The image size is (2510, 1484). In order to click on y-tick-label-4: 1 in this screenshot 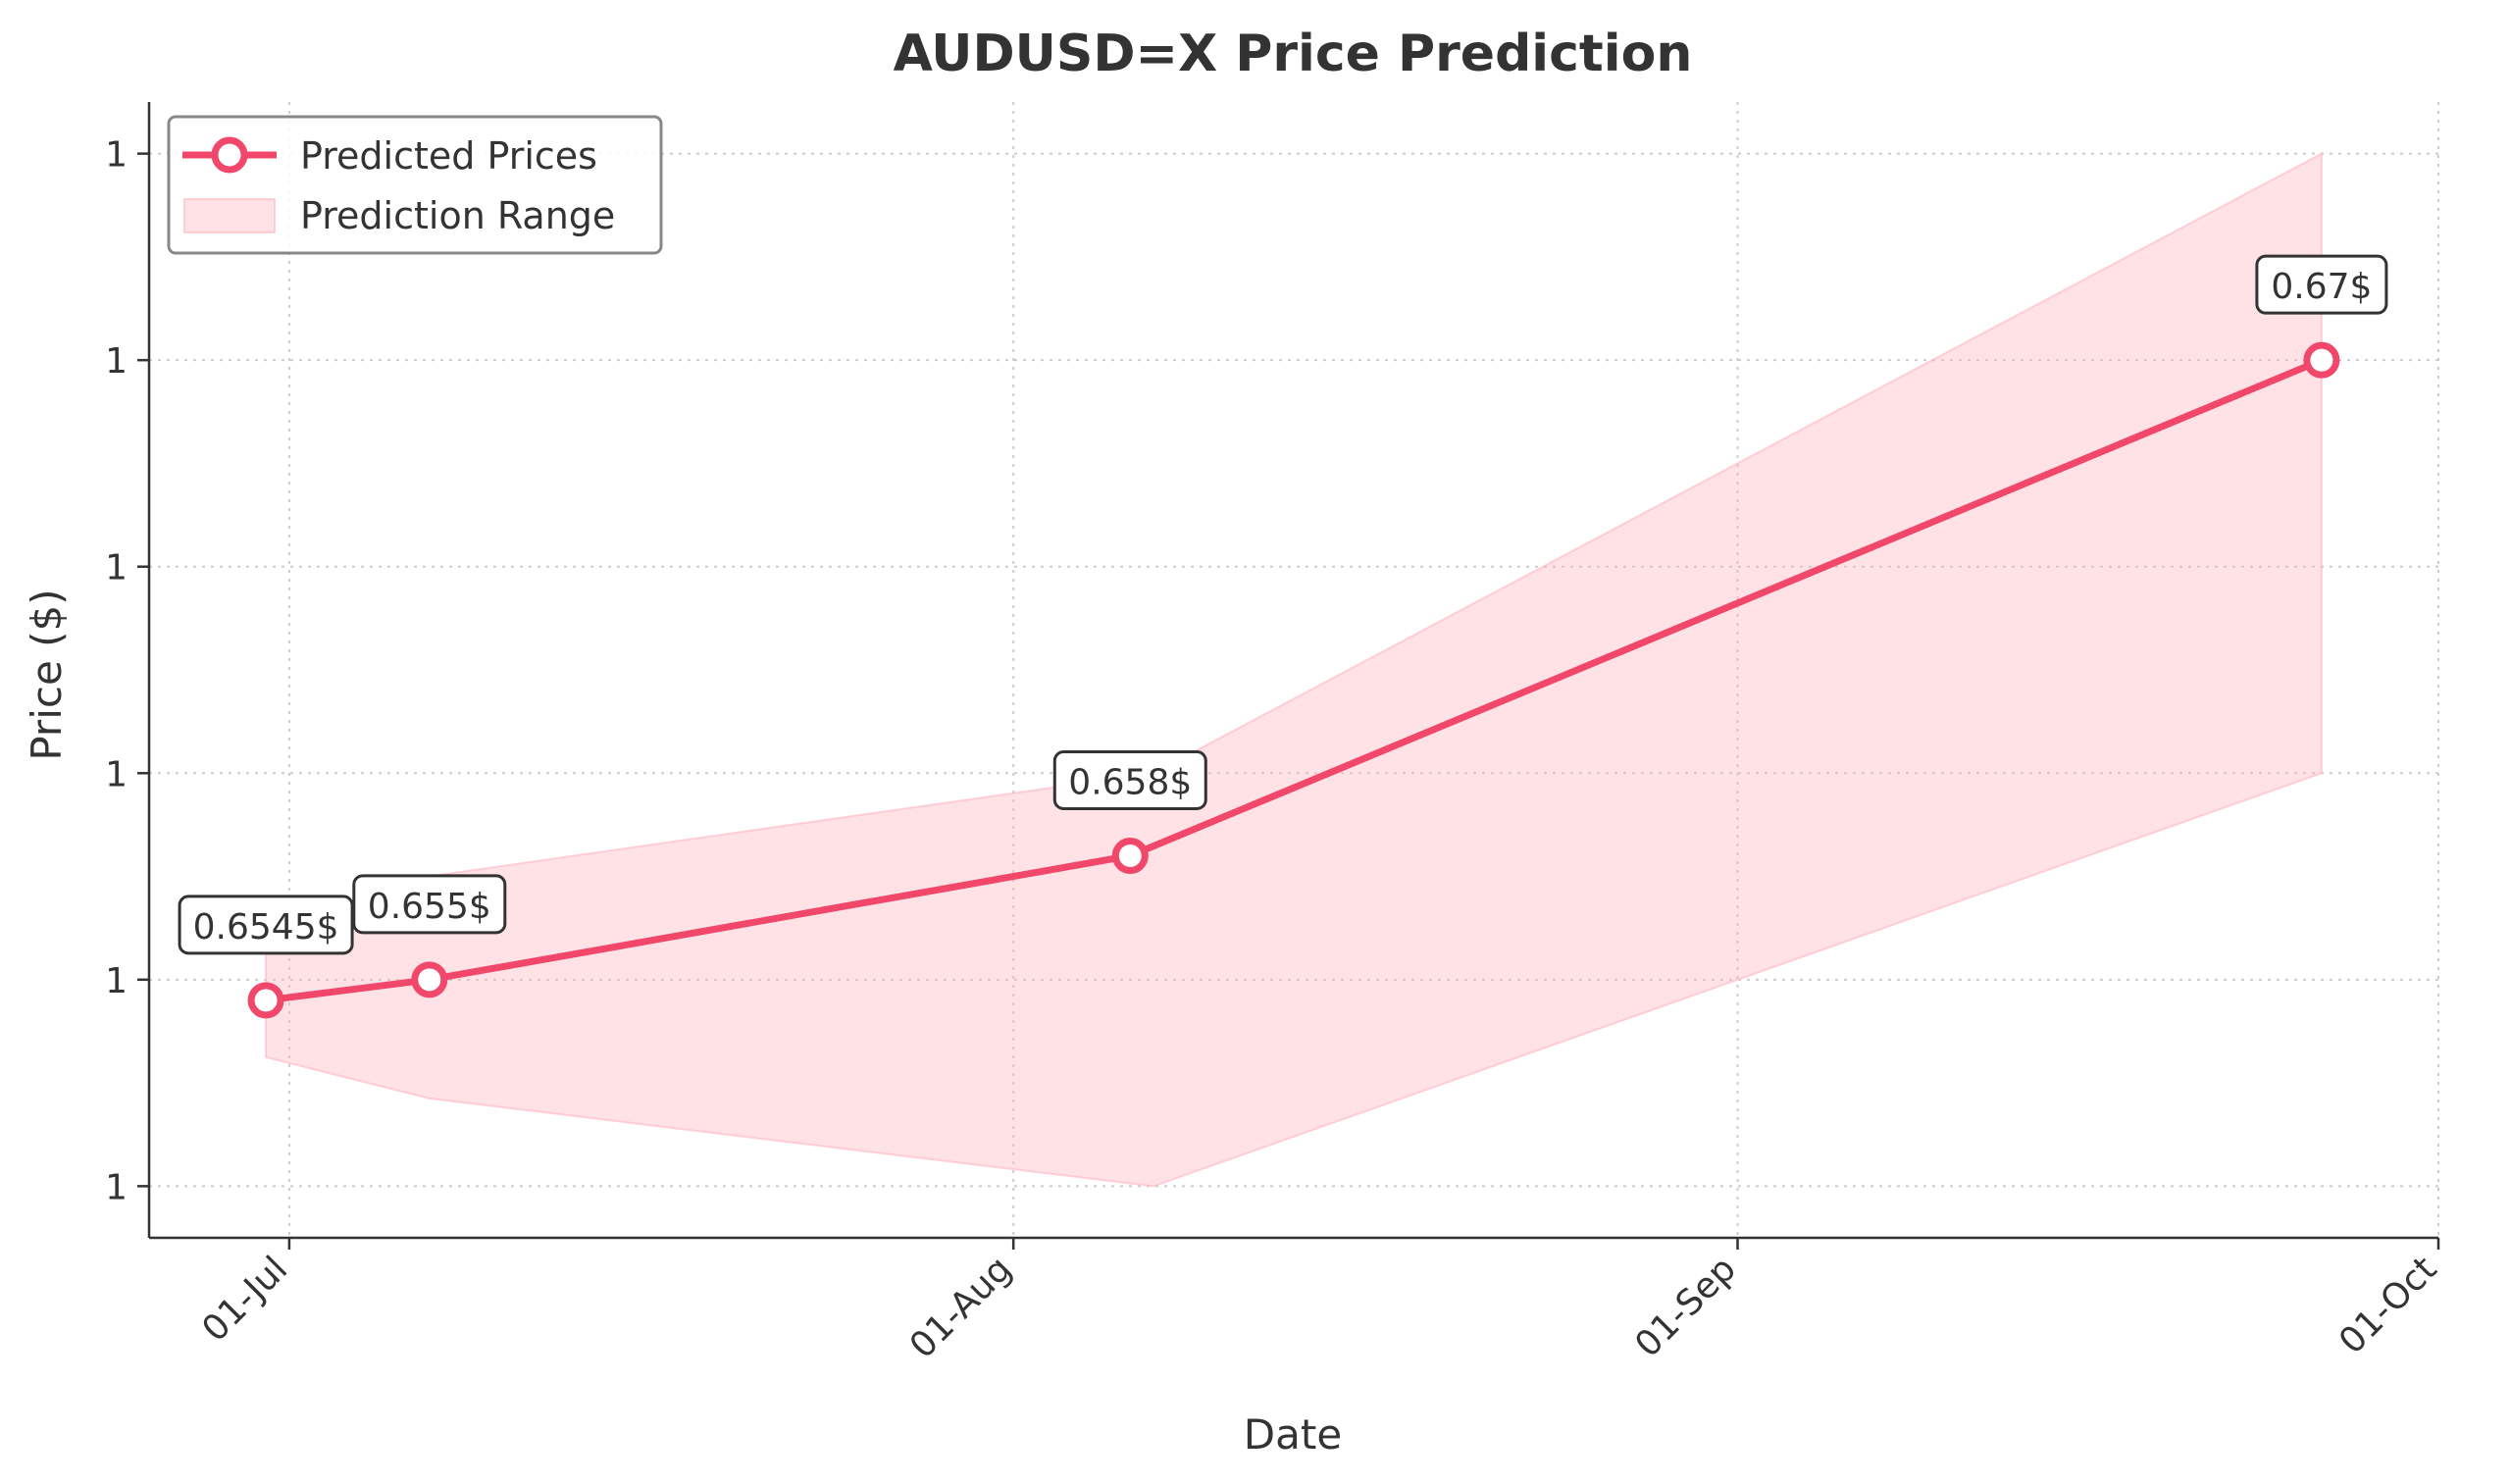, I will do `click(116, 361)`.